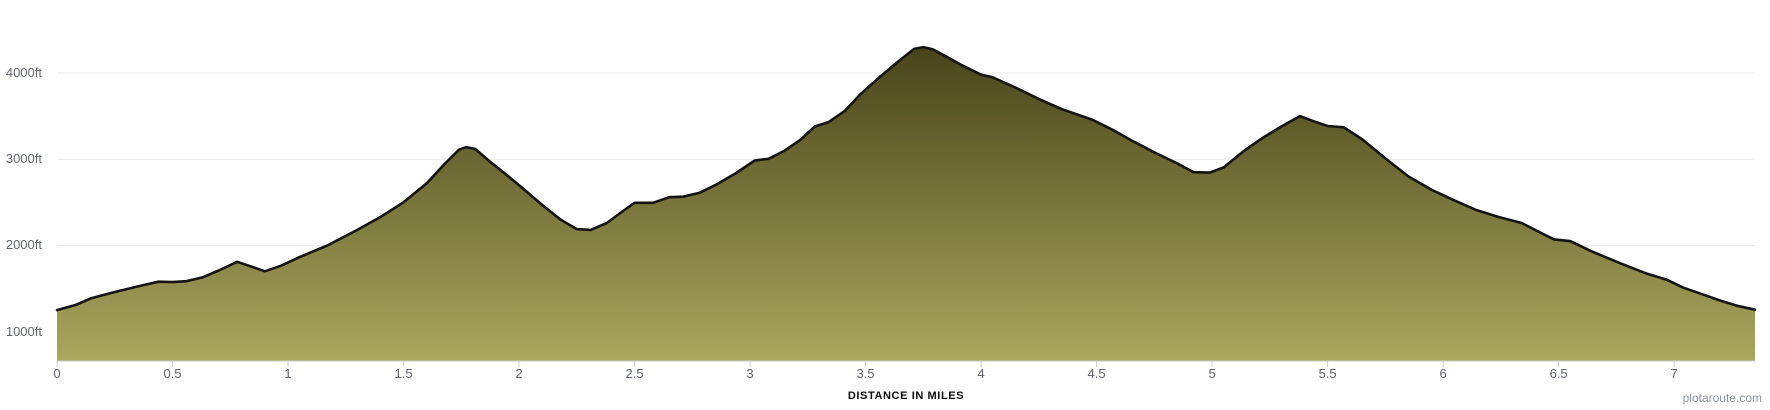  I want to click on x-axis-tick-label-7: 7, so click(1674, 373).